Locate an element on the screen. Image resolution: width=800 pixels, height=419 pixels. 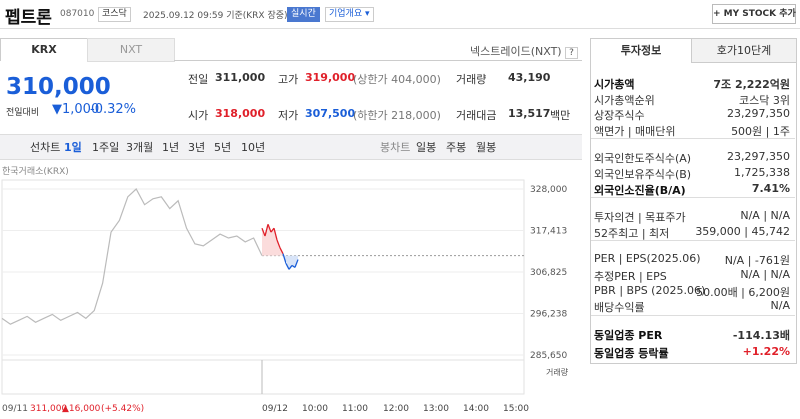
previous-line is located at coordinates (132, 256).